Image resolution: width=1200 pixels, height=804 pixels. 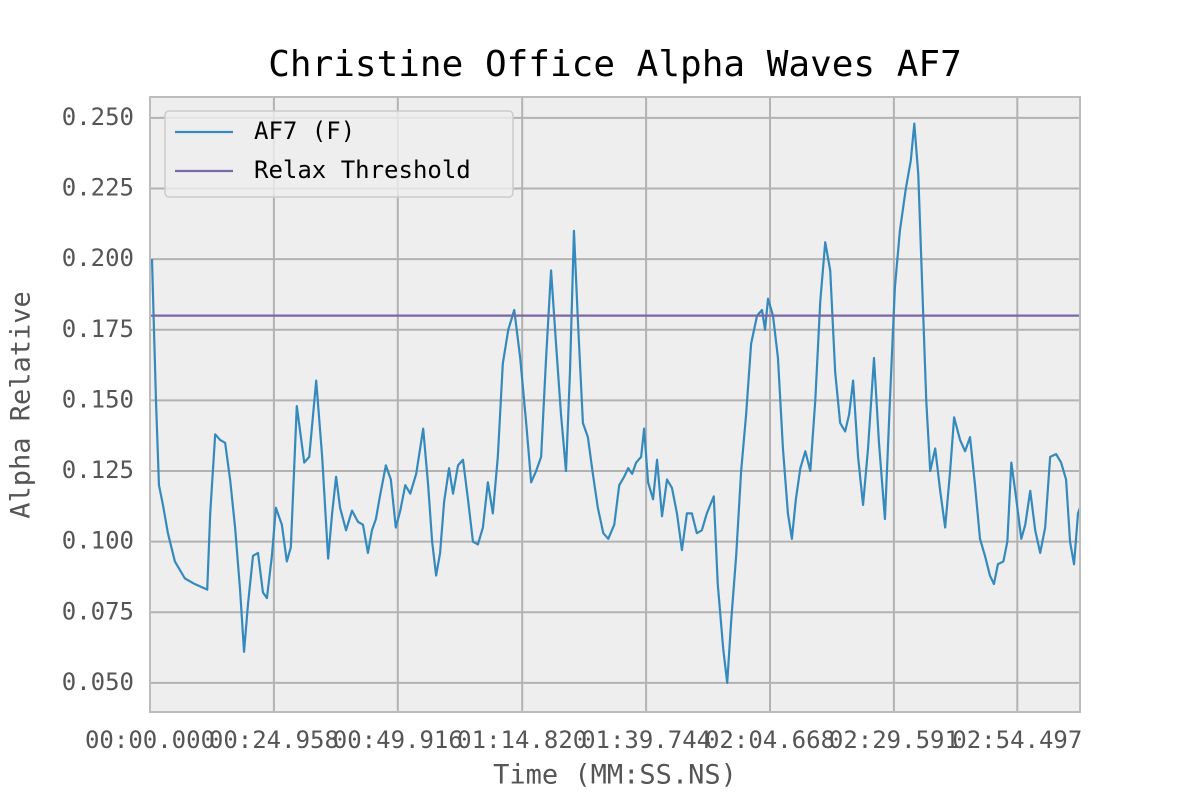 What do you see at coordinates (274, 740) in the screenshot?
I see `x-tick-label: 00:24.958` at bounding box center [274, 740].